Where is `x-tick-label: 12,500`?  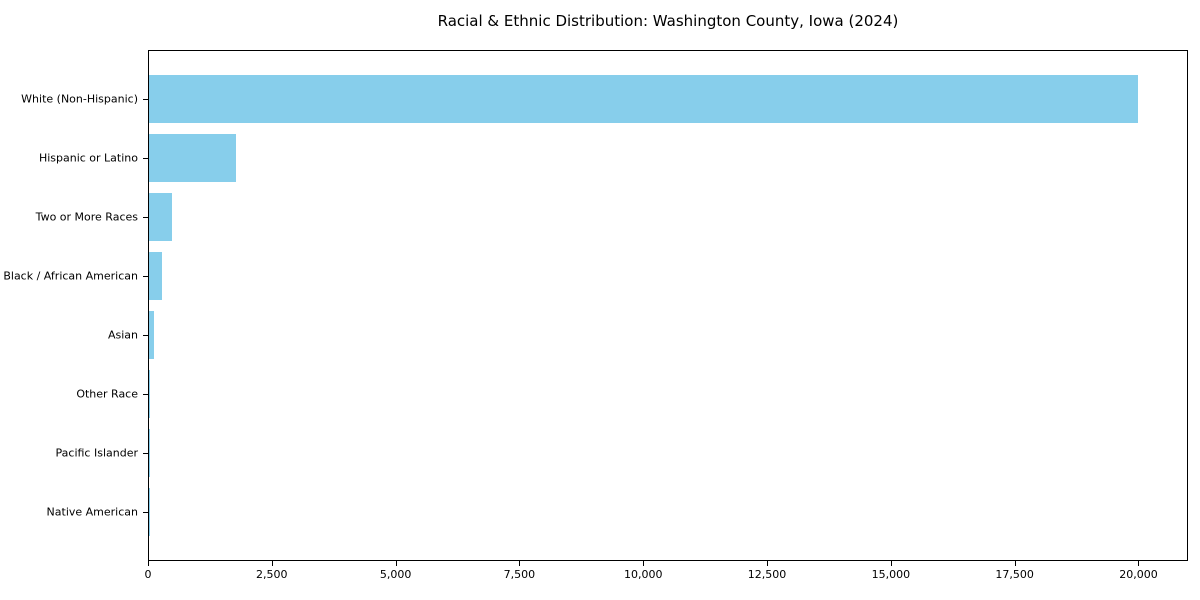
x-tick-label: 12,500 is located at coordinates (767, 574).